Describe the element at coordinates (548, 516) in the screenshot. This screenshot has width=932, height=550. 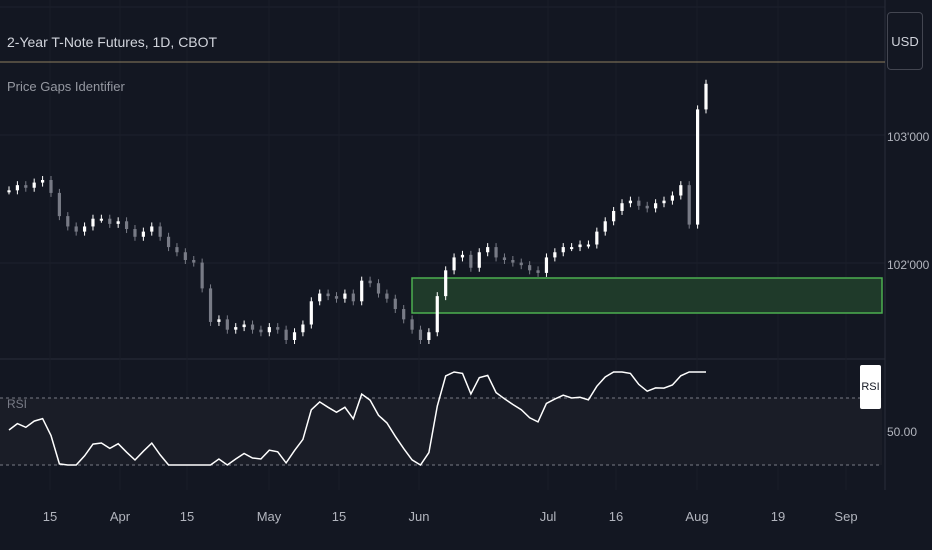
I see `x-tick-label: Jul` at that location.